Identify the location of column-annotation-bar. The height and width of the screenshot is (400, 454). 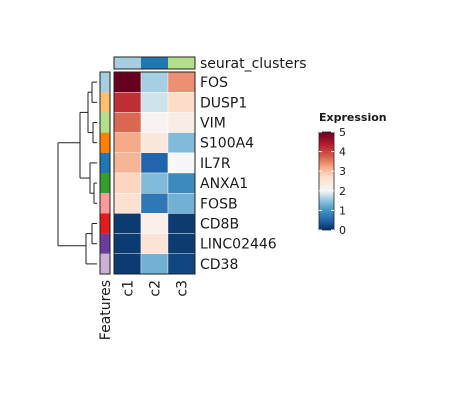
(154, 63).